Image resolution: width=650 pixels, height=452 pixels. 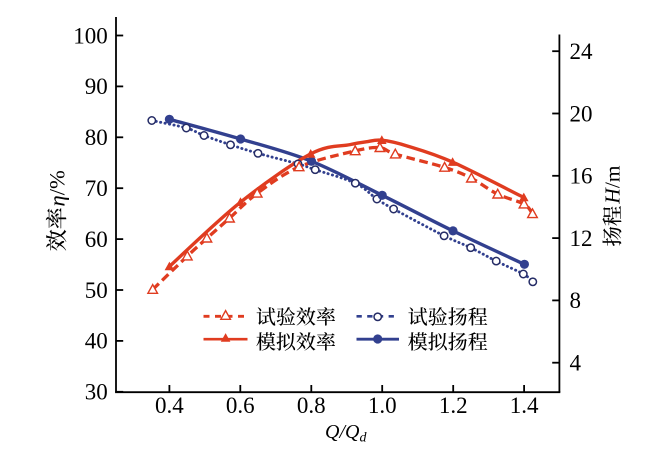 What do you see at coordinates (57, 188) in the screenshot?
I see `svg-text: η/%` at bounding box center [57, 188].